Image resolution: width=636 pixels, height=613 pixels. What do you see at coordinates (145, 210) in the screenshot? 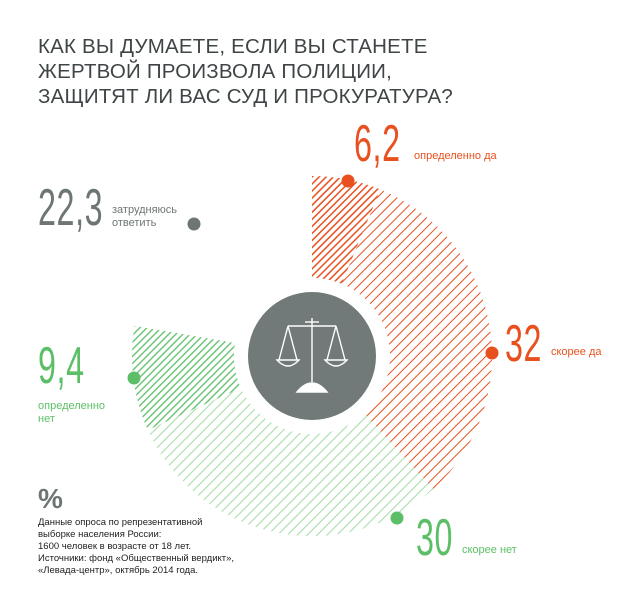
I see `label-hard-to-say-line1: затрудняюсь` at bounding box center [145, 210].